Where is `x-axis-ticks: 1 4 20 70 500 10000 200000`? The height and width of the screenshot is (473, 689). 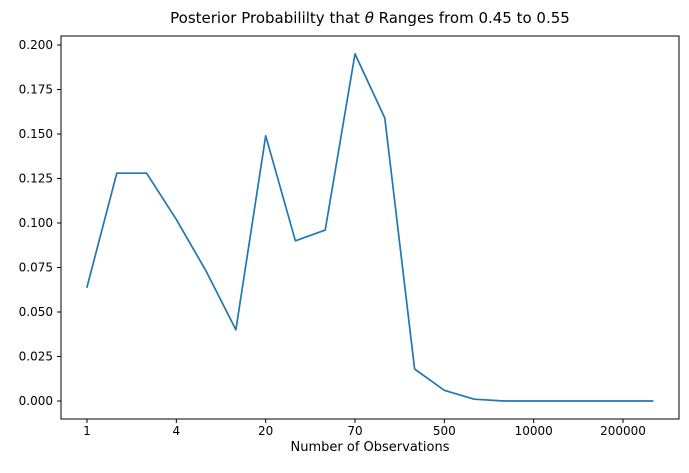 x-axis-ticks: 1 4 20 70 500 10000 200000 is located at coordinates (364, 428).